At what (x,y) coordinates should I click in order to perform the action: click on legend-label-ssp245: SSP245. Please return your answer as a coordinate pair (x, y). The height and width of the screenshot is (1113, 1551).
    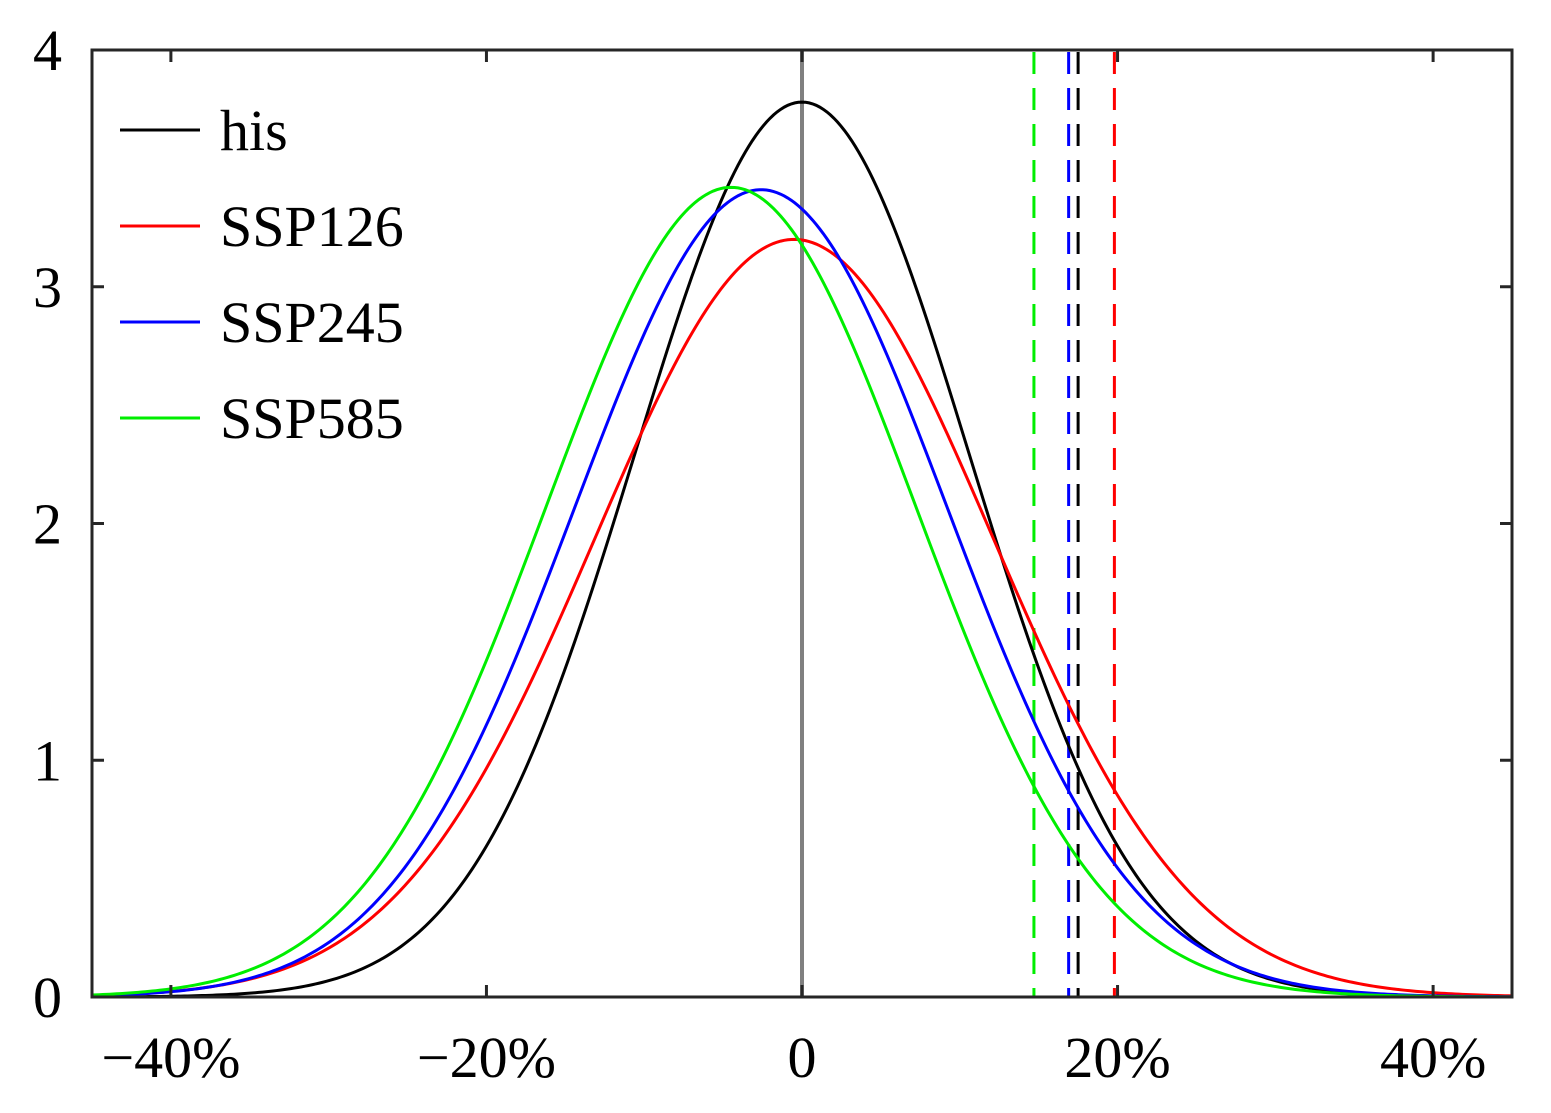
    Looking at the image, I should click on (312, 322).